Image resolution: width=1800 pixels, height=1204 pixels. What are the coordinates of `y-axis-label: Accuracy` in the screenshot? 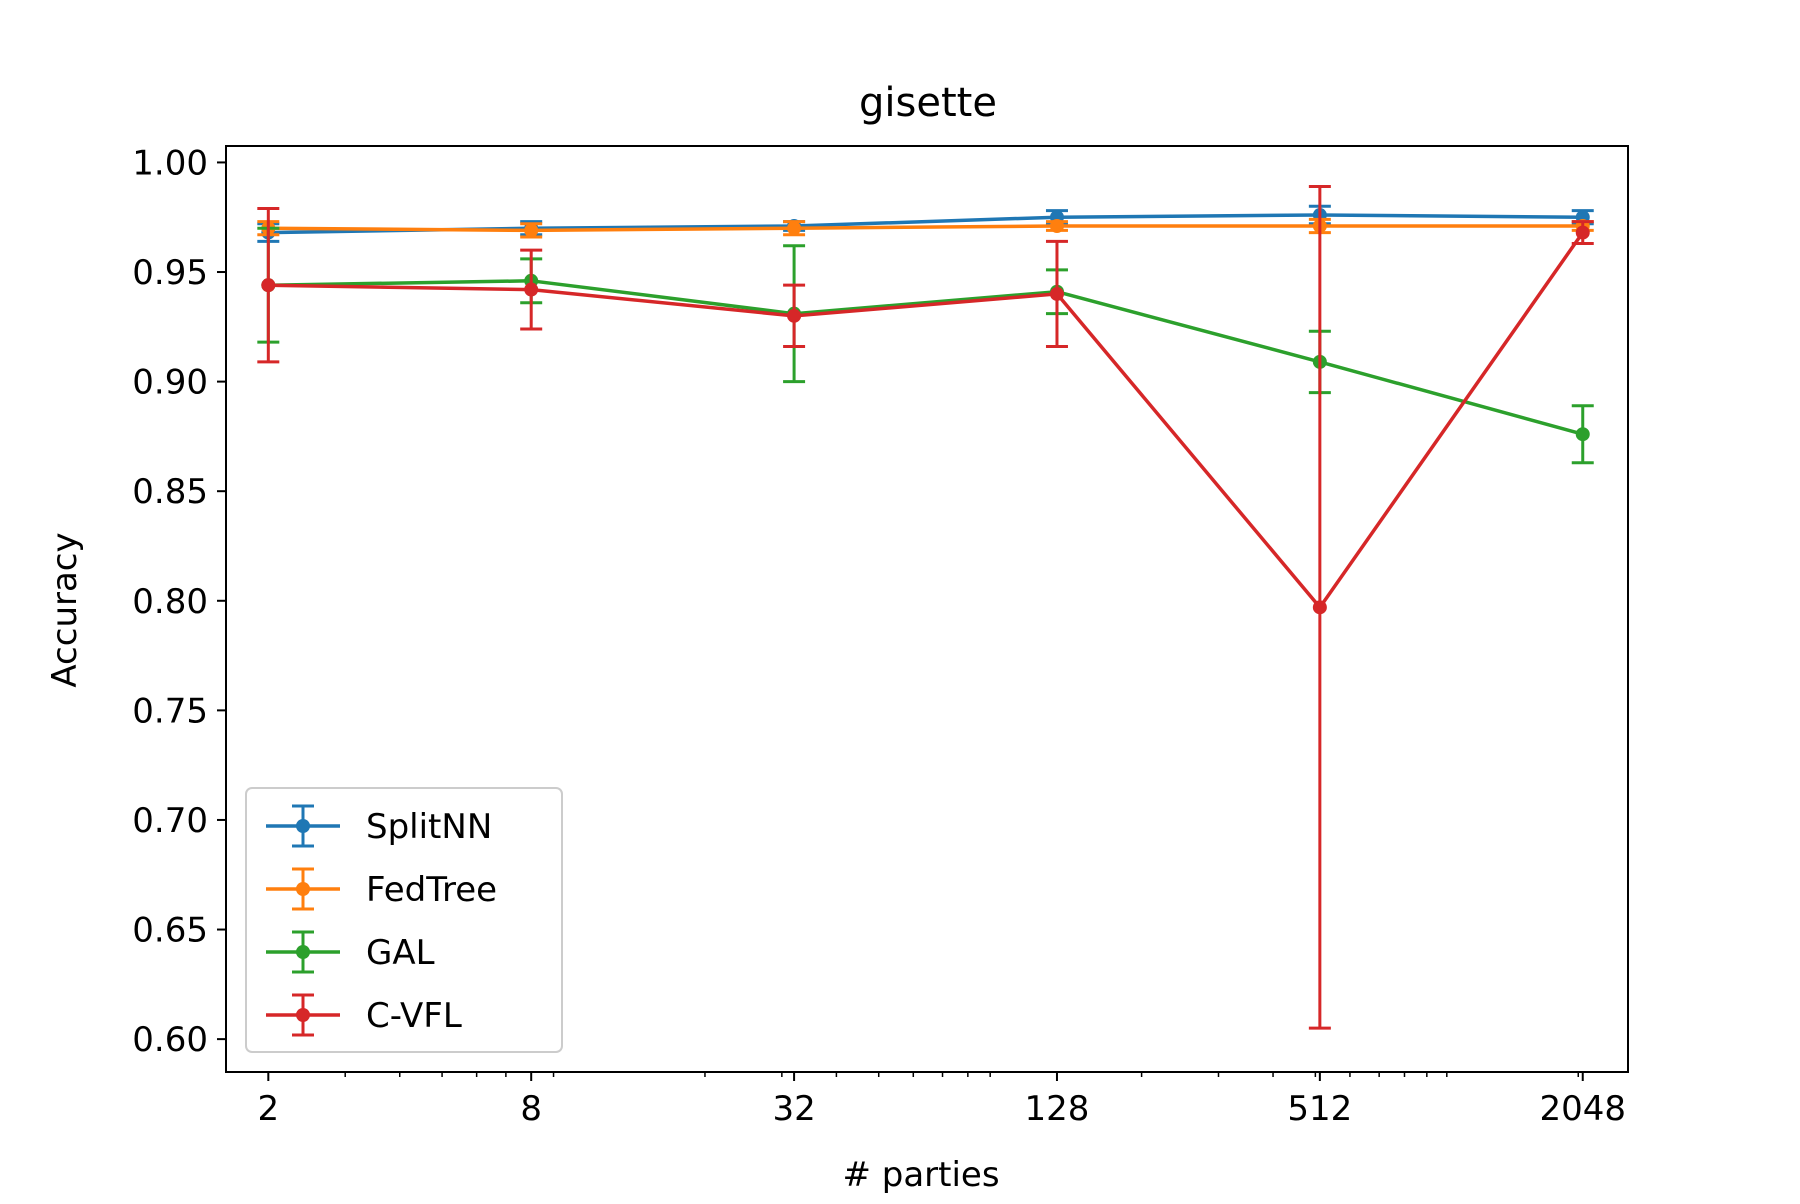 It's located at (65, 609).